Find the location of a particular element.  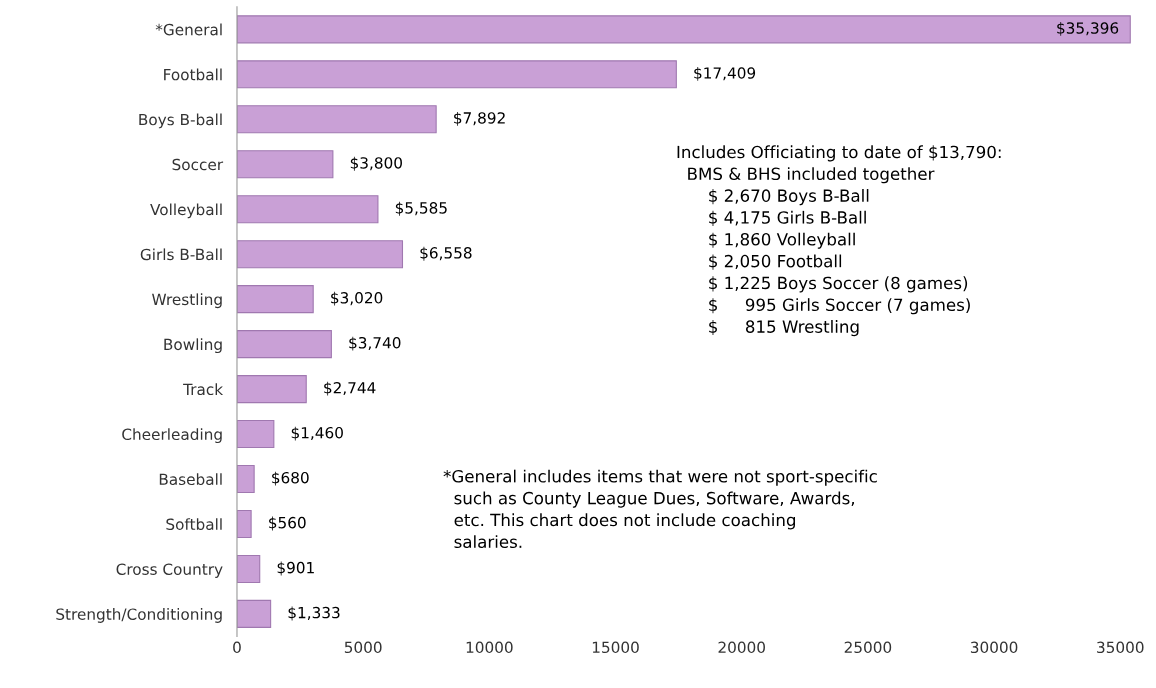

x-tick-label: 25000 is located at coordinates (868, 647).